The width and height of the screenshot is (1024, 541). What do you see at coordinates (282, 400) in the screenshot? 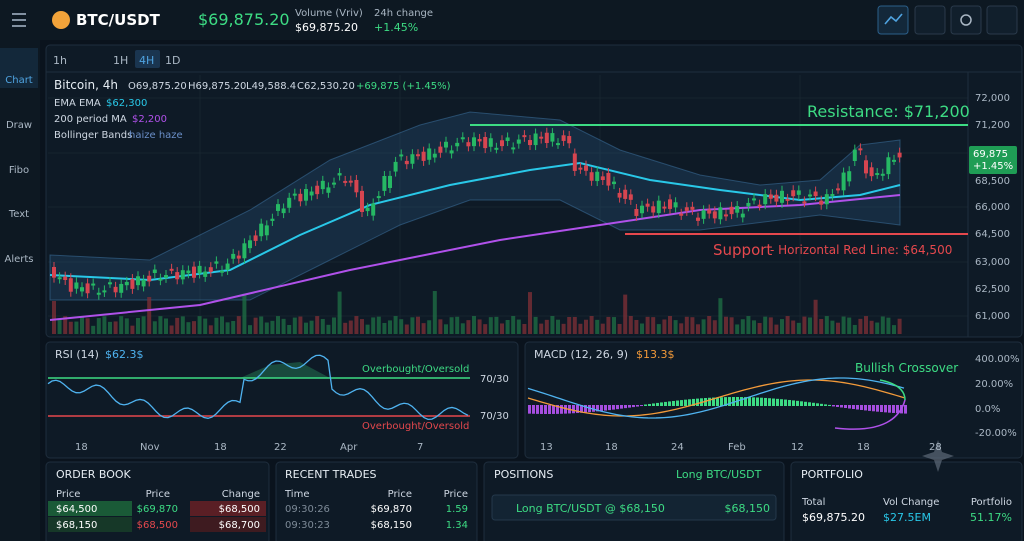
I see `rsi-panel` at bounding box center [282, 400].